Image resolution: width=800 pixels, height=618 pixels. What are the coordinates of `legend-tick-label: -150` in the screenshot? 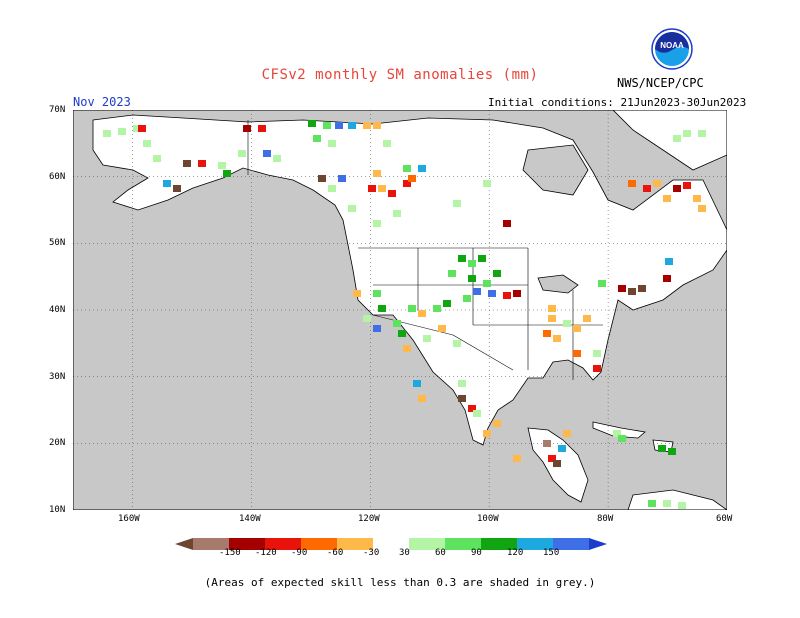 It's located at (230, 553).